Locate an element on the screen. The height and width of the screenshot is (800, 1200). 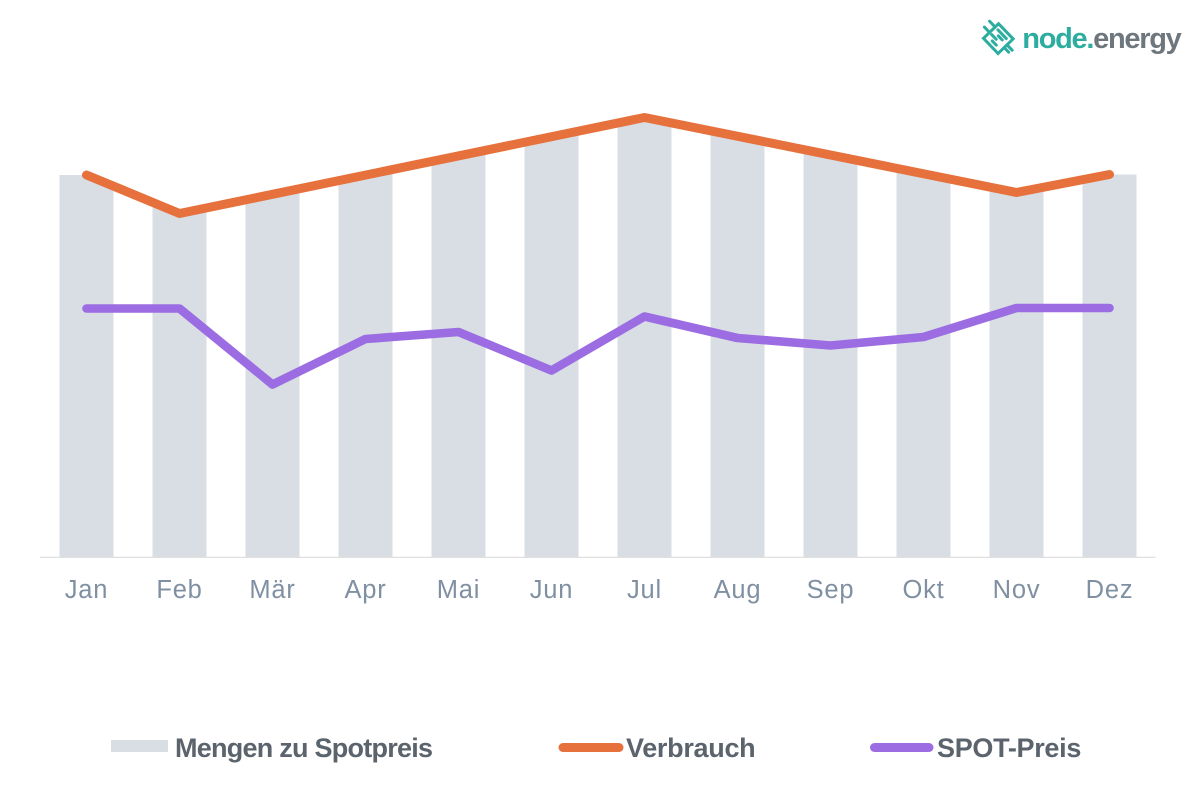
svg-text: Verbrauch is located at coordinates (690, 748).